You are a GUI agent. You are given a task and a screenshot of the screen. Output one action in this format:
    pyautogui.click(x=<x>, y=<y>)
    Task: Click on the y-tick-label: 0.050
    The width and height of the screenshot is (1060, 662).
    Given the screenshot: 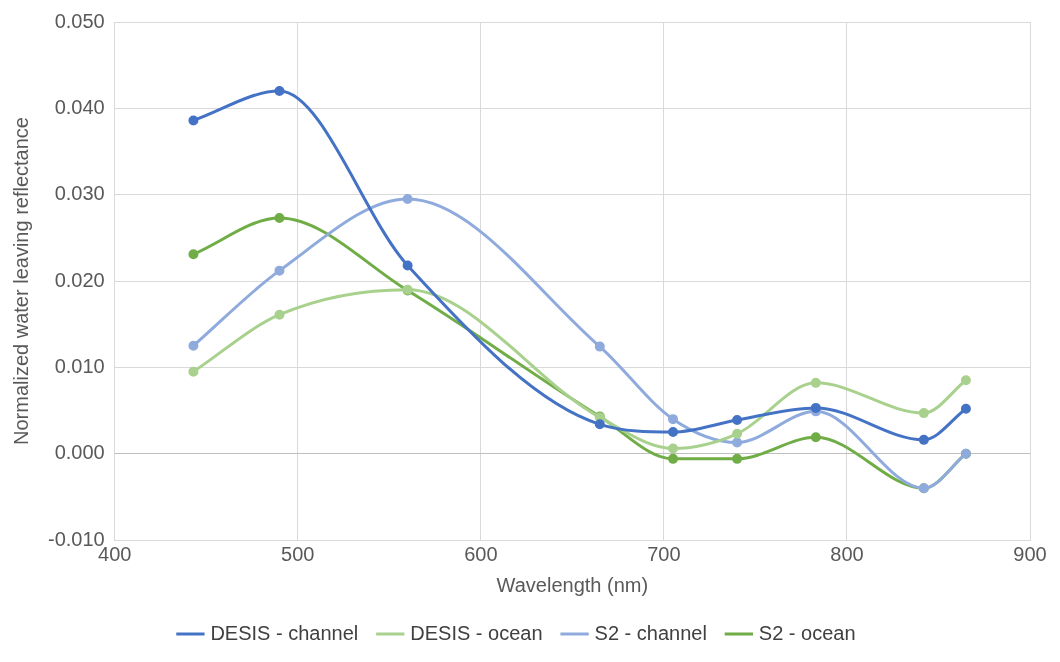 What is the action you would take?
    pyautogui.click(x=79, y=20)
    